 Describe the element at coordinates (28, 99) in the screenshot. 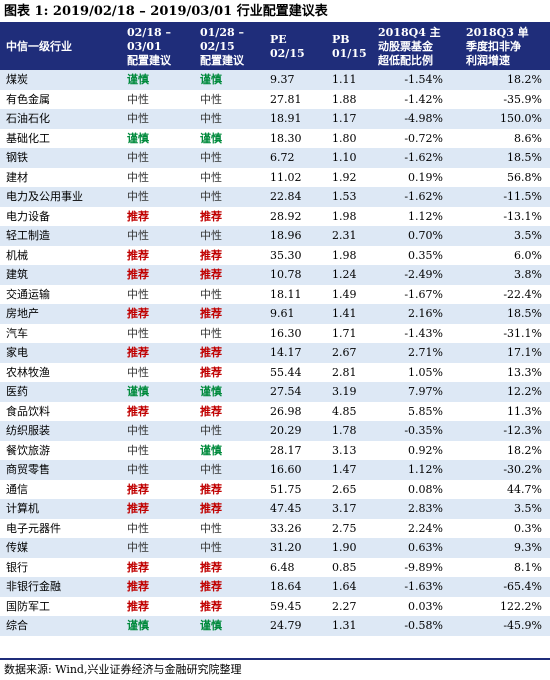

I see `industry-name: 有色金属` at that location.